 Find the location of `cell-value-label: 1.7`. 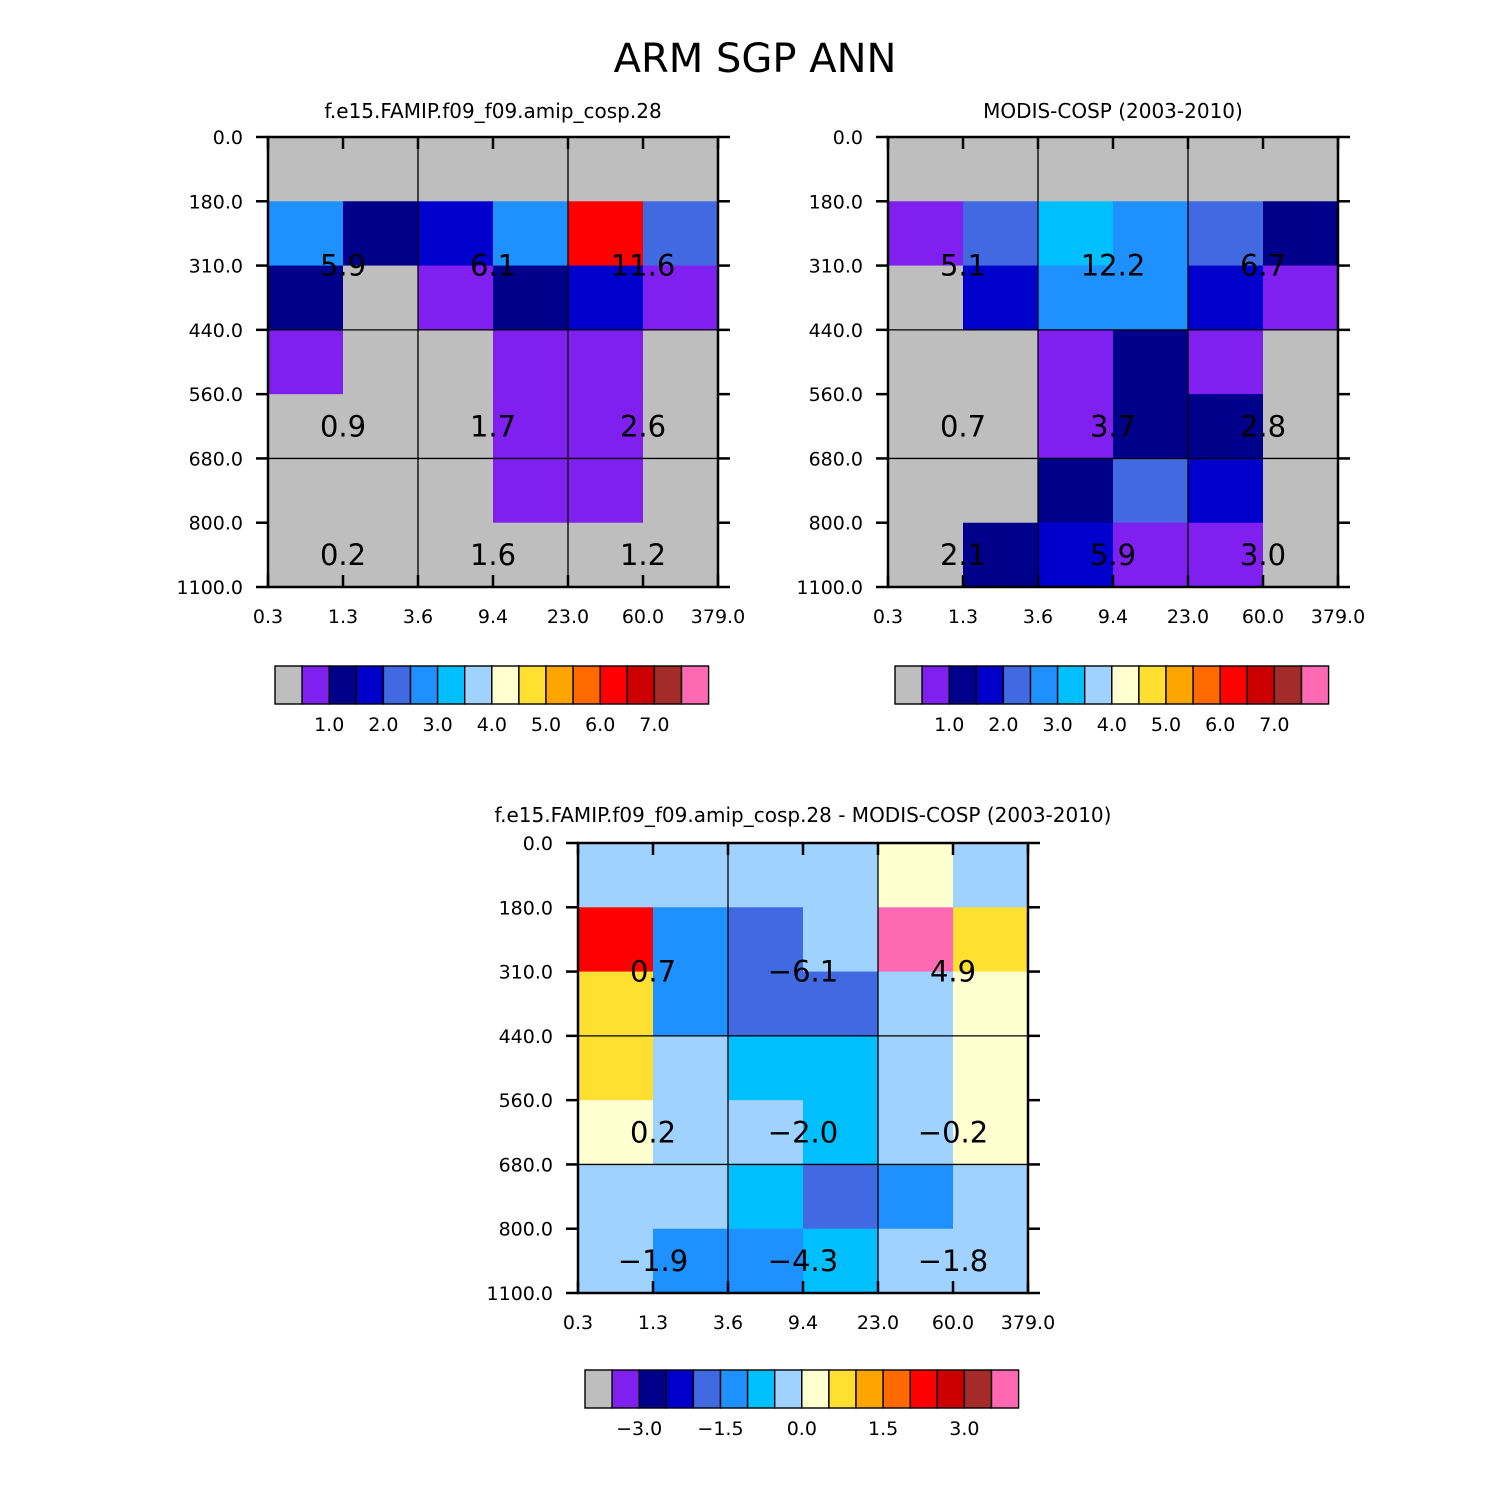

cell-value-label: 1.7 is located at coordinates (493, 426).